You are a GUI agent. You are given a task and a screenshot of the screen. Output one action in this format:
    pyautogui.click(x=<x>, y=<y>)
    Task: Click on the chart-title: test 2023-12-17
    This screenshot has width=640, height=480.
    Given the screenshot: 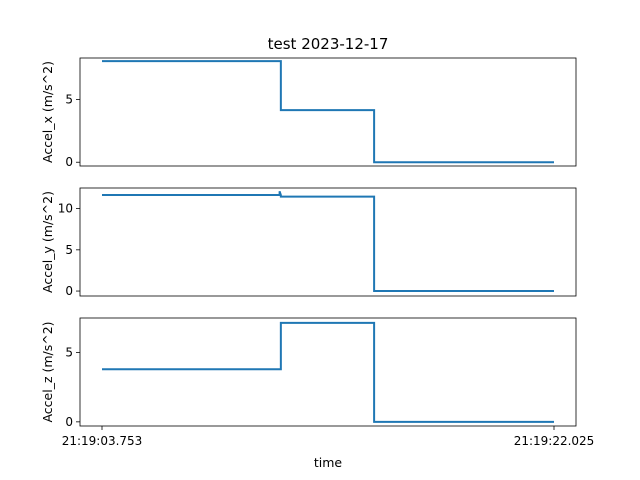 What is the action you would take?
    pyautogui.click(x=328, y=44)
    